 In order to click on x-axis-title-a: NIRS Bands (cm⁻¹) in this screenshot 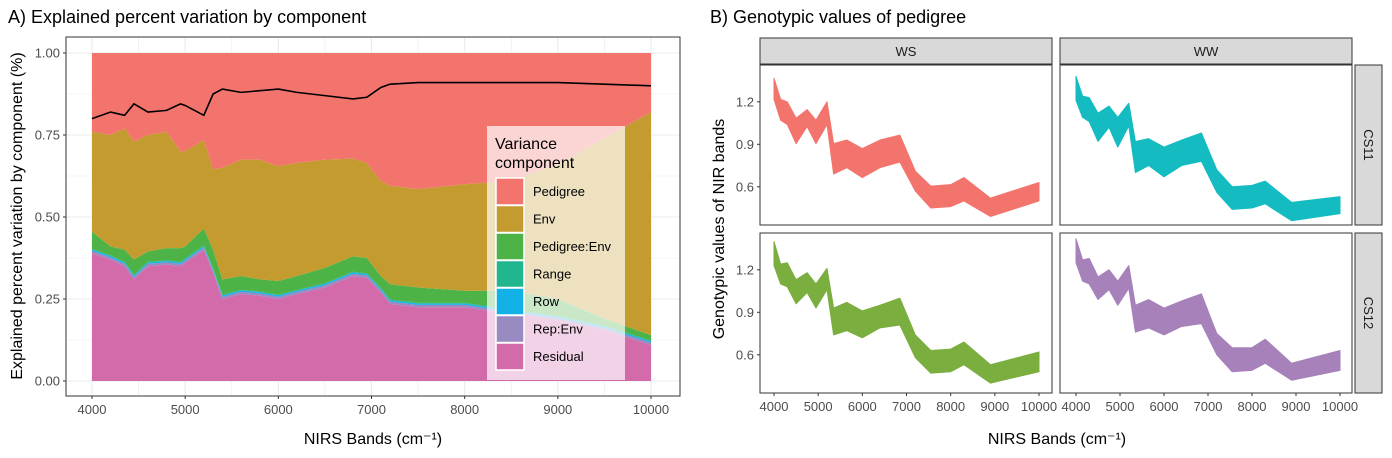, I will do `click(373, 439)`.